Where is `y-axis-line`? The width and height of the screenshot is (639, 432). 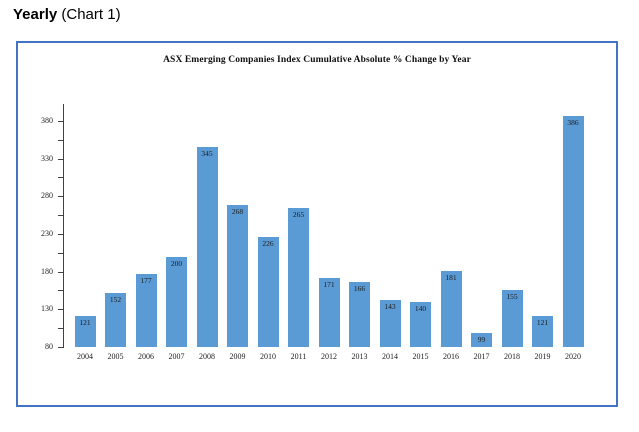 y-axis-line is located at coordinates (63, 226).